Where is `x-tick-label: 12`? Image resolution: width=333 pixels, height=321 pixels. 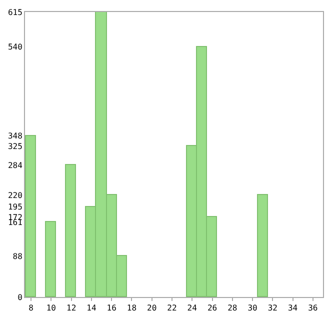
x-tick-label: 12 is located at coordinates (71, 308).